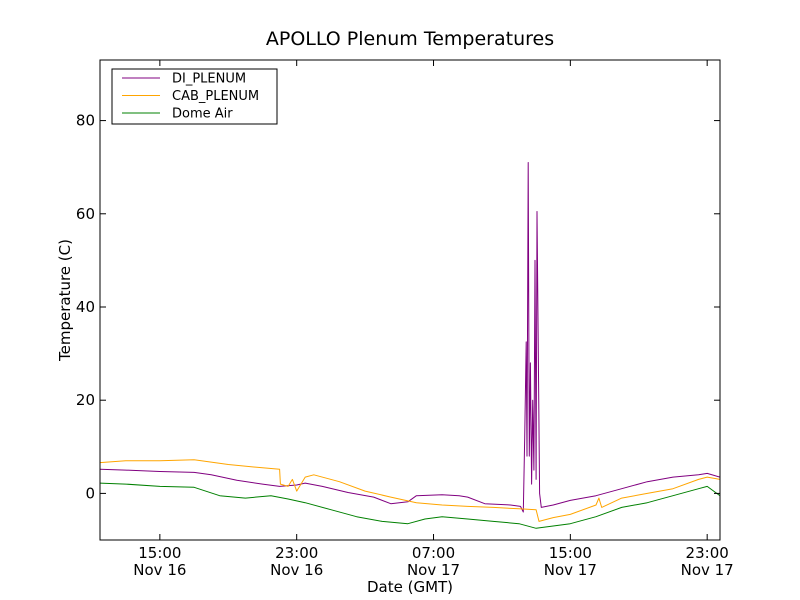 Image resolution: width=800 pixels, height=600 pixels. Describe the element at coordinates (65, 300) in the screenshot. I see `y-axis-label: Temperature (C)` at that location.